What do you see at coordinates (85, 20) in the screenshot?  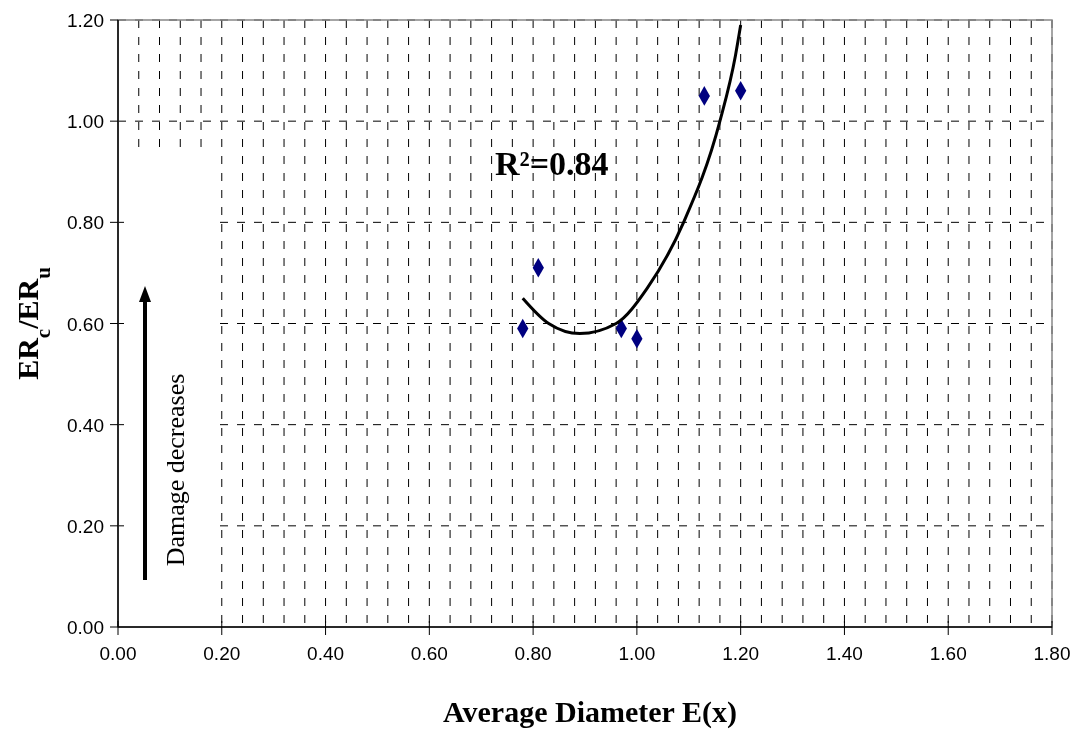 I see `y-tick-label: 1.20` at bounding box center [85, 20].